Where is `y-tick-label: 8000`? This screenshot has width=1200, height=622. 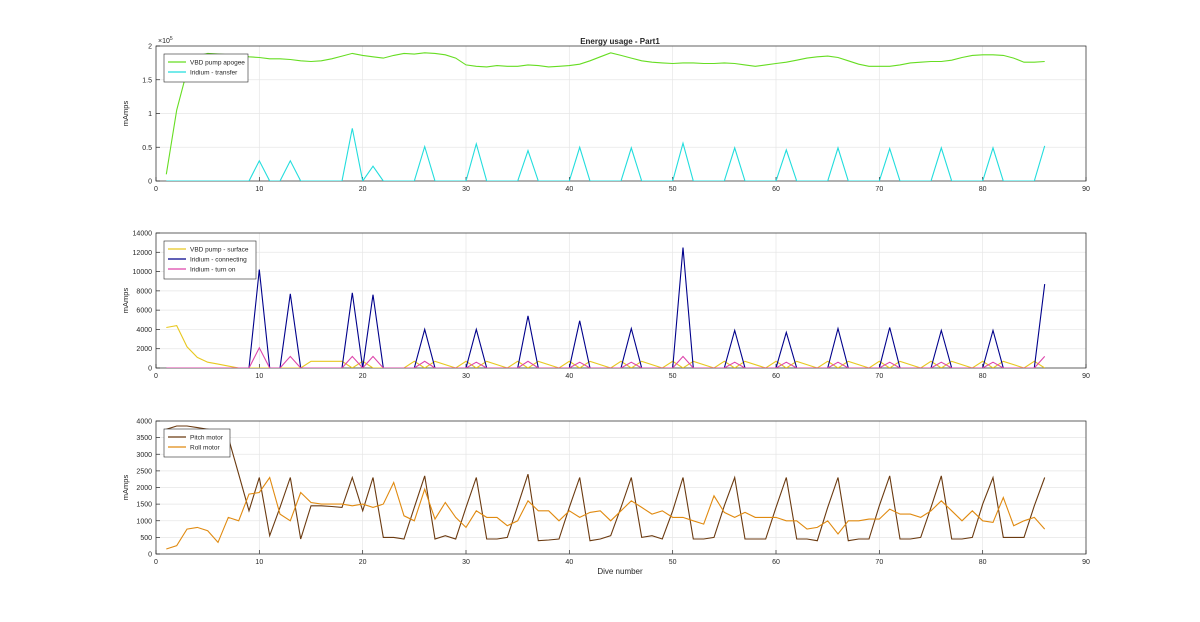 y-tick-label: 8000 is located at coordinates (144, 291).